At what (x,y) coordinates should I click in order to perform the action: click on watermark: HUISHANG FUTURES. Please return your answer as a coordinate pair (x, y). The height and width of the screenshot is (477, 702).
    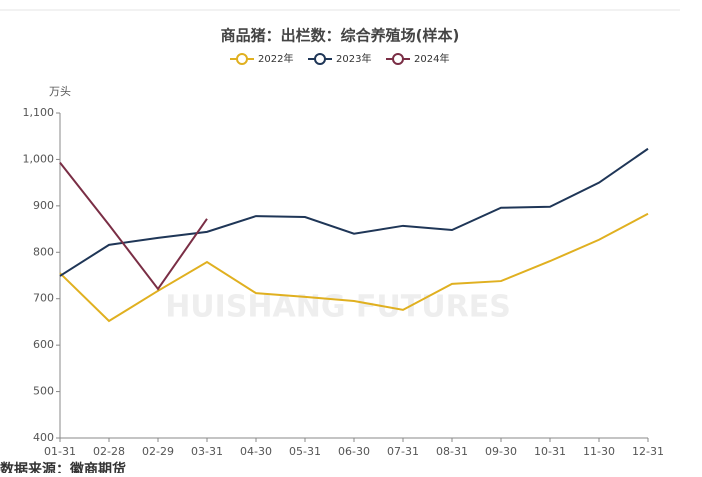
    Looking at the image, I should click on (338, 307).